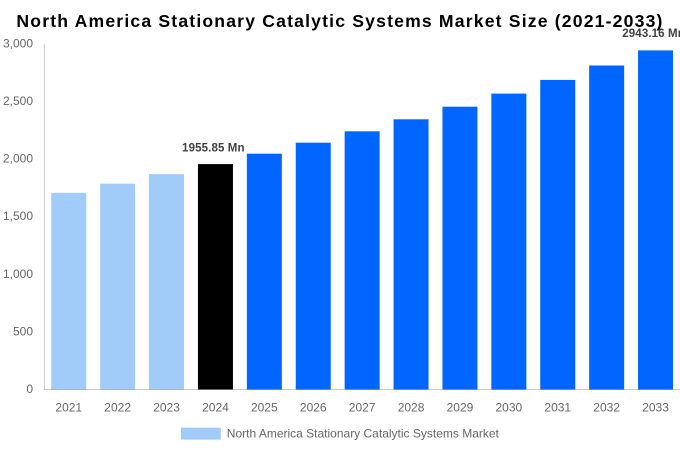  I want to click on svg-text: 500, so click(23, 331).